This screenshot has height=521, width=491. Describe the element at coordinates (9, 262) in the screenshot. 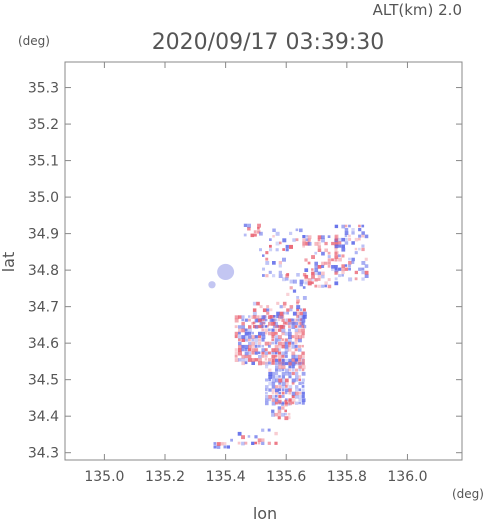

I see `y-axis-label: lat` at that location.